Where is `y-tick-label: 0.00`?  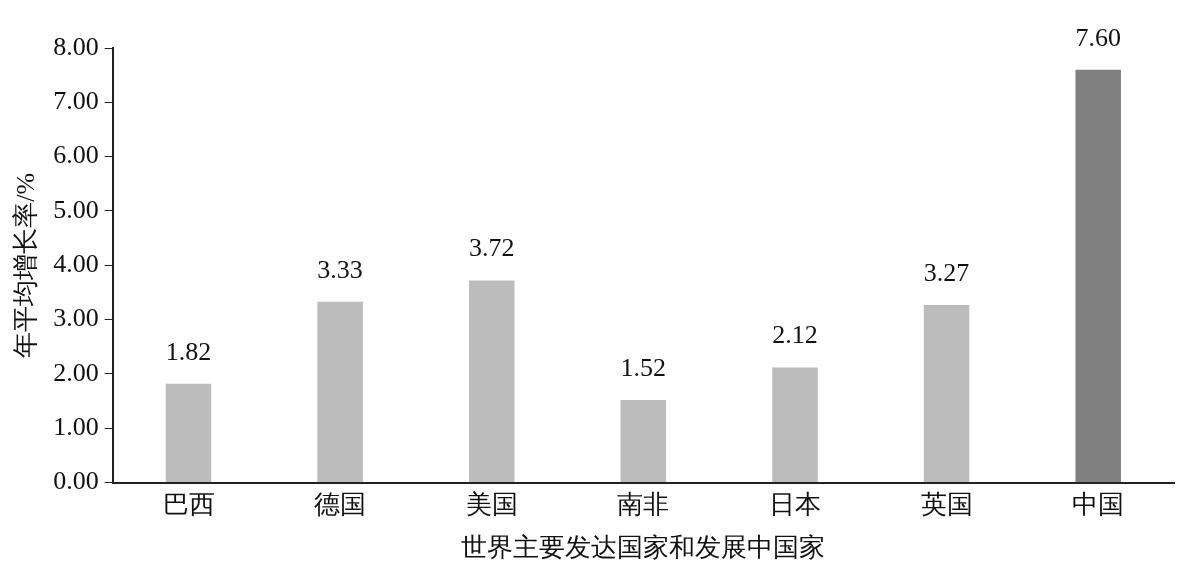 y-tick-label: 0.00 is located at coordinates (76, 481).